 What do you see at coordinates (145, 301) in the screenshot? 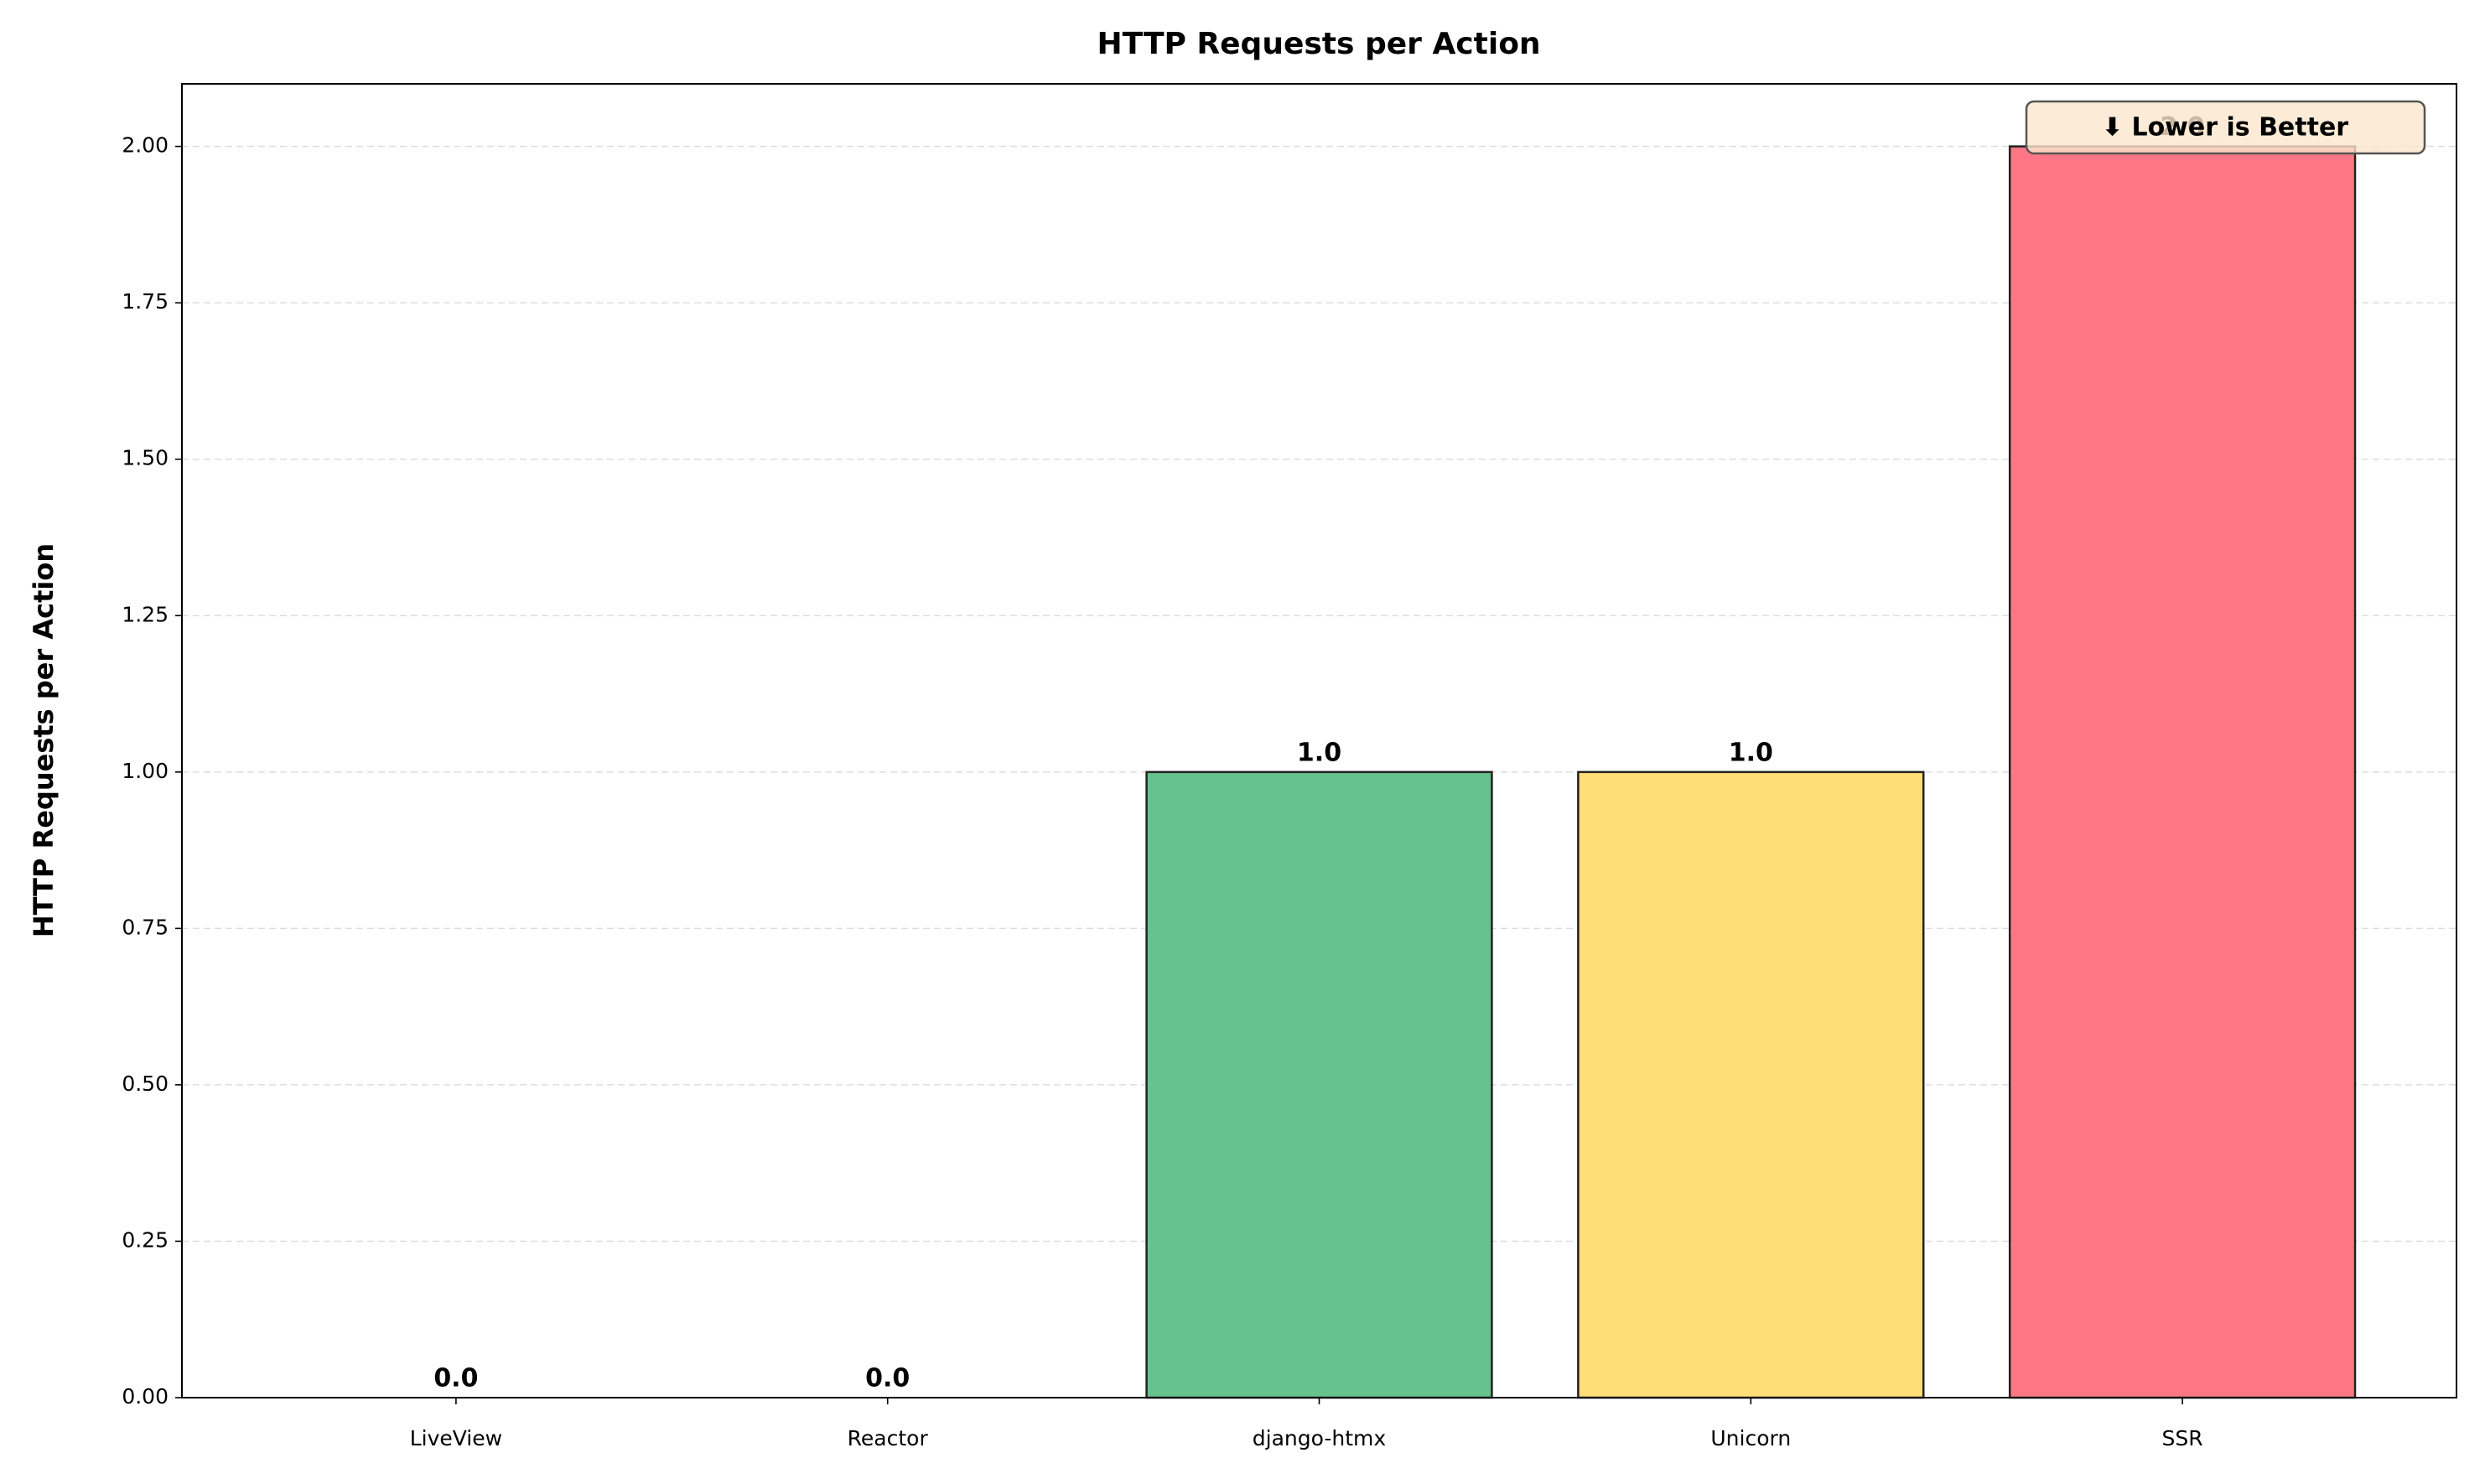
I see `y-tick-label: 1.75` at bounding box center [145, 301].